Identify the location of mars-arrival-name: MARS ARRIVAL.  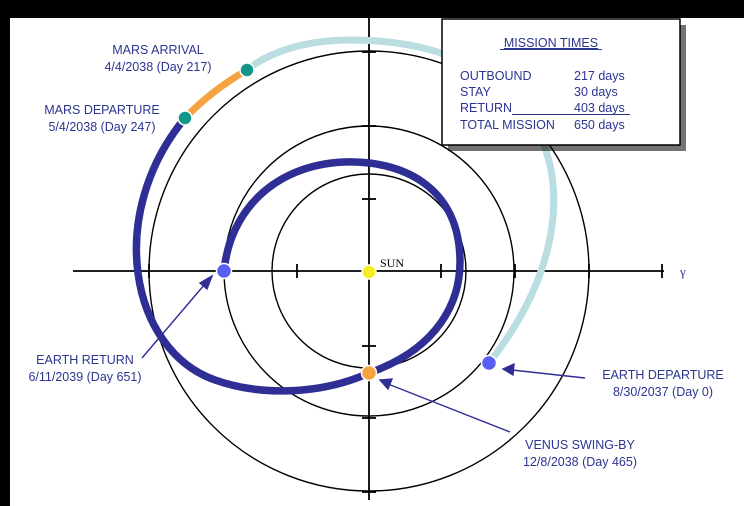
(158, 50).